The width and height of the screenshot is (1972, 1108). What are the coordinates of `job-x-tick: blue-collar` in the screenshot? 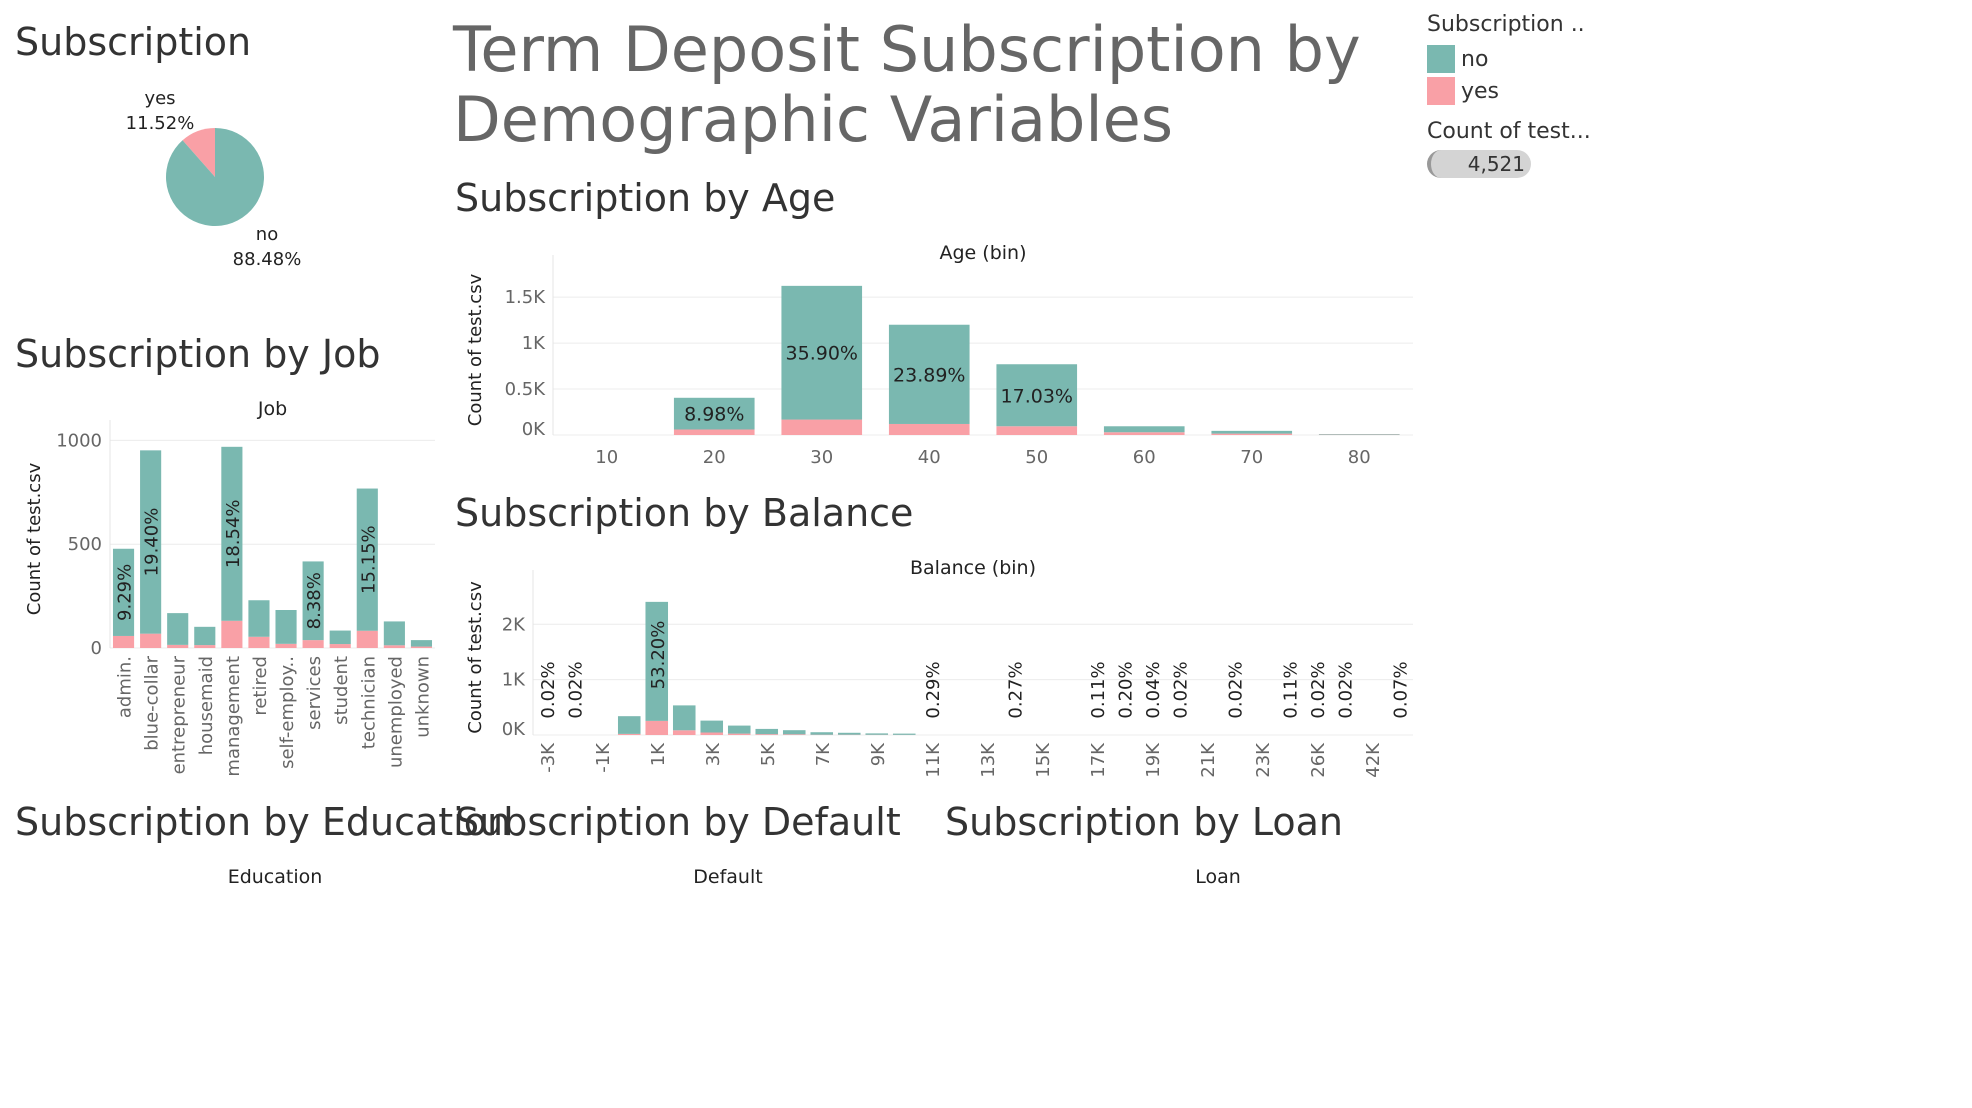 It's located at (152, 702).